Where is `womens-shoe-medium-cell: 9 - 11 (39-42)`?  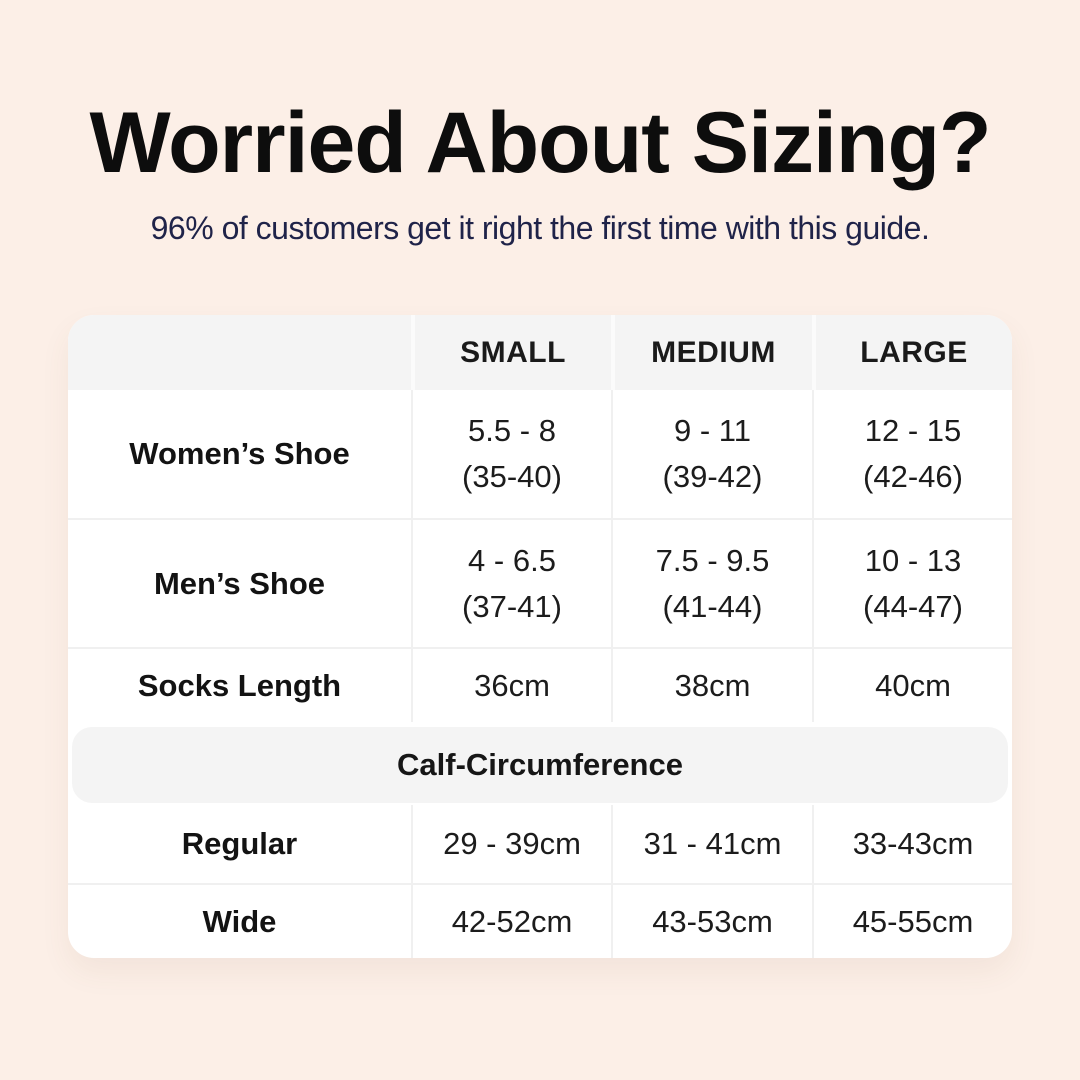 womens-shoe-medium-cell: 9 - 11 (39-42) is located at coordinates (711, 454).